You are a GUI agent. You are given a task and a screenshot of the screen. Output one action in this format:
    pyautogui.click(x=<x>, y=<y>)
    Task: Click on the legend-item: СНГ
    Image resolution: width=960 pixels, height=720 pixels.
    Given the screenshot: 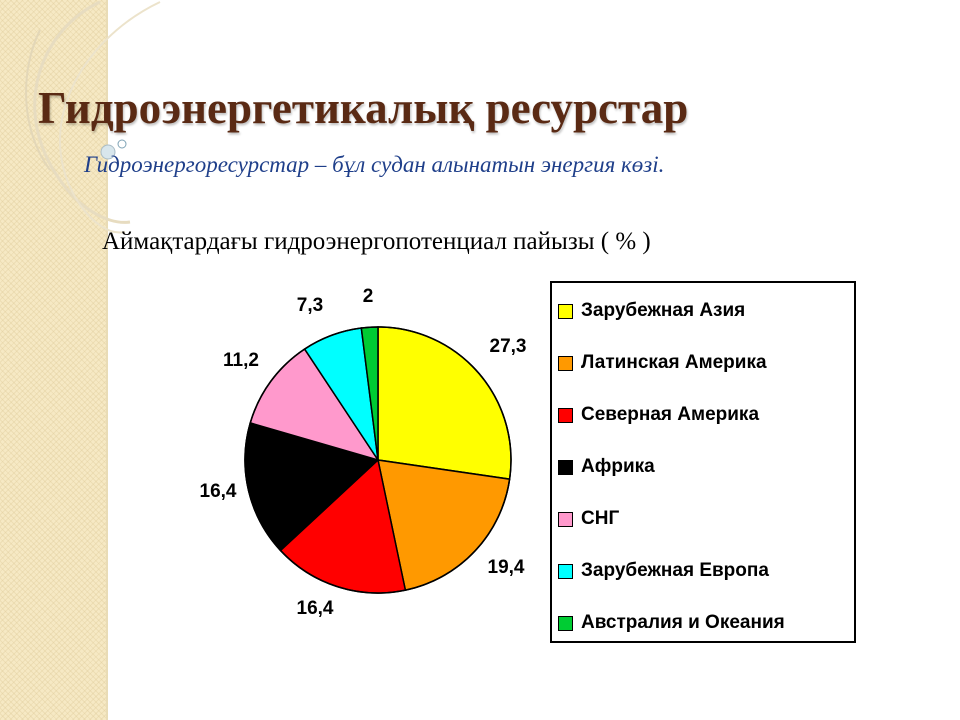 What is the action you would take?
    pyautogui.click(x=588, y=519)
    